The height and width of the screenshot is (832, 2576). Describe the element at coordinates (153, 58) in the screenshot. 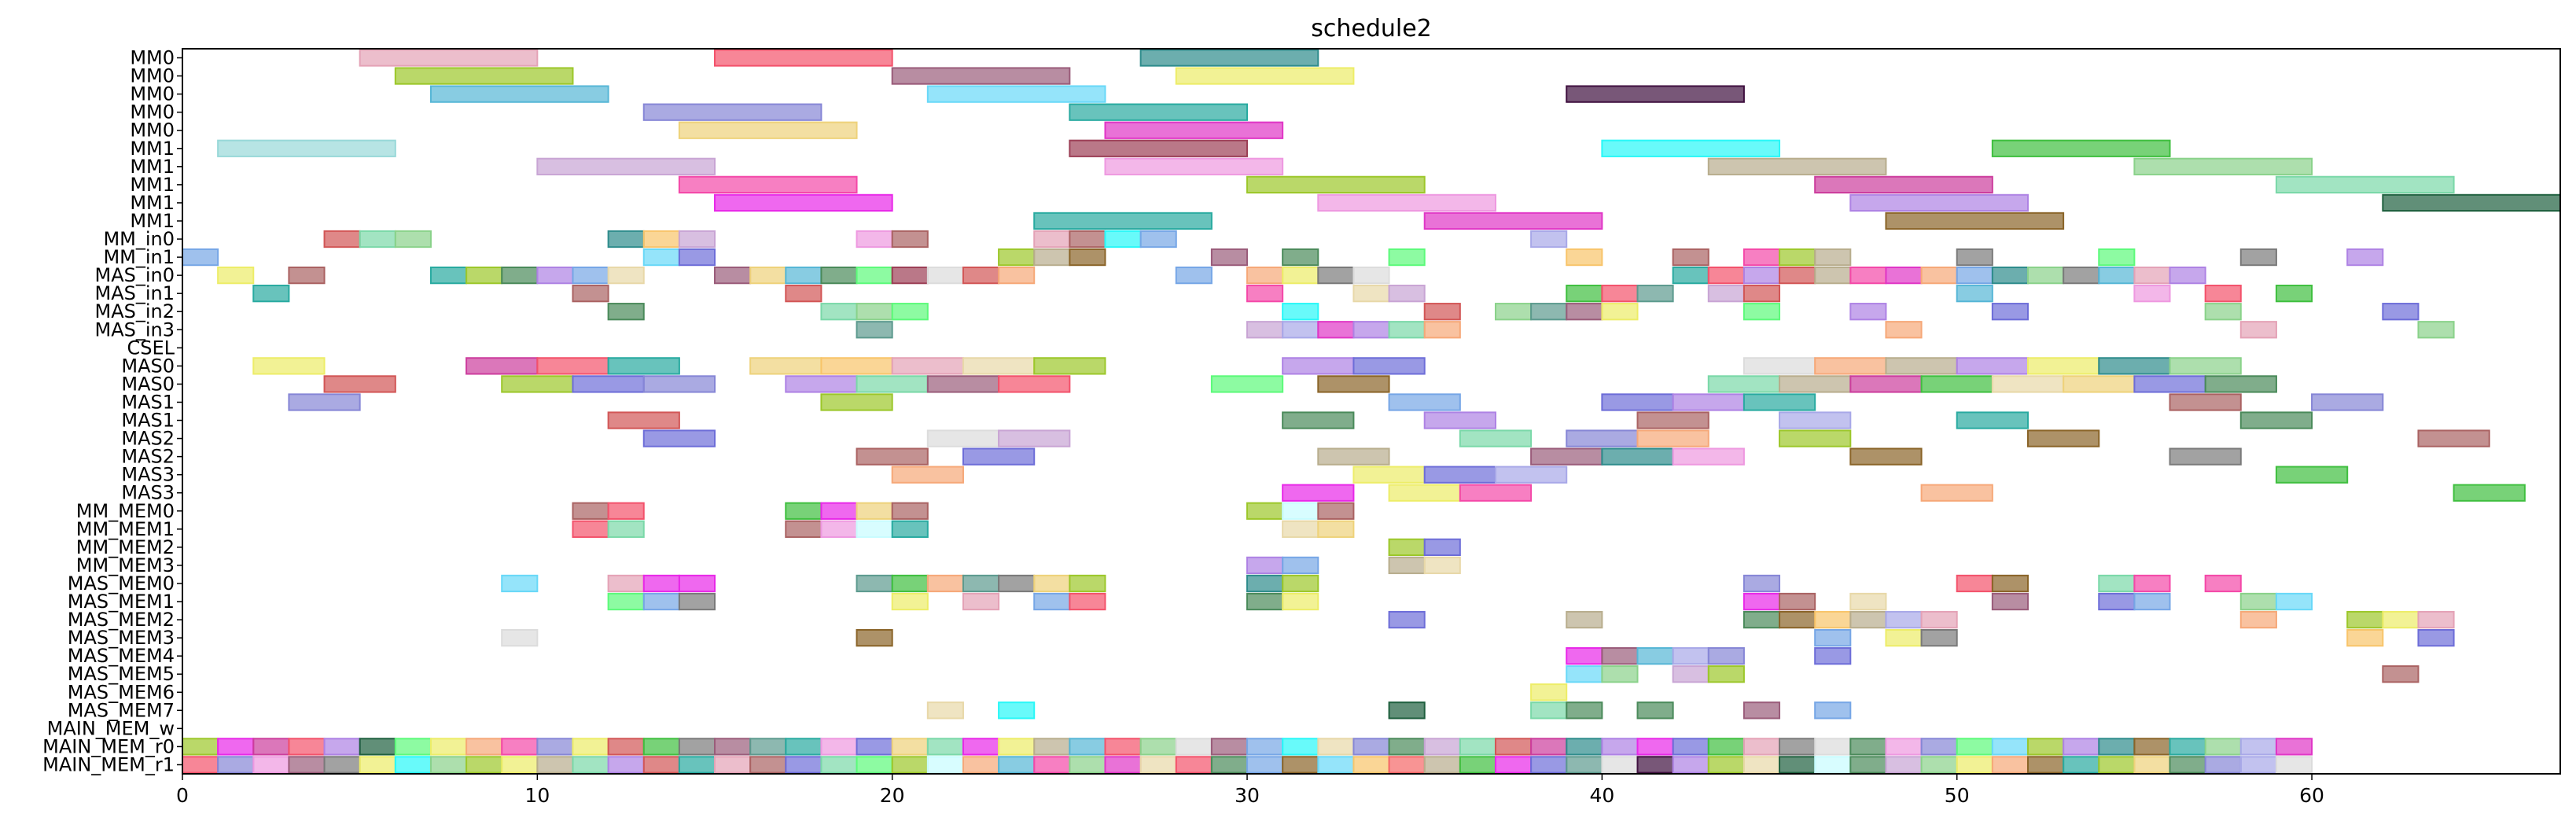

I see `y-tick-label: MM0` at that location.